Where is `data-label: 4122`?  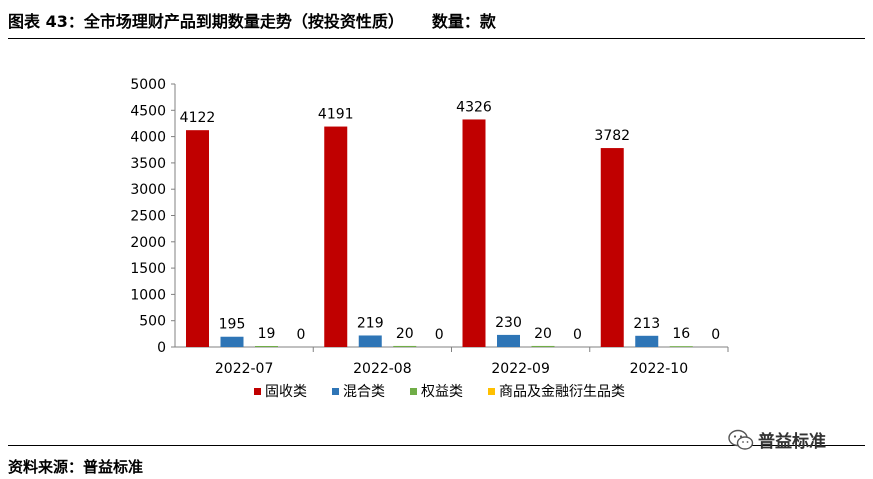 data-label: 4122 is located at coordinates (198, 118).